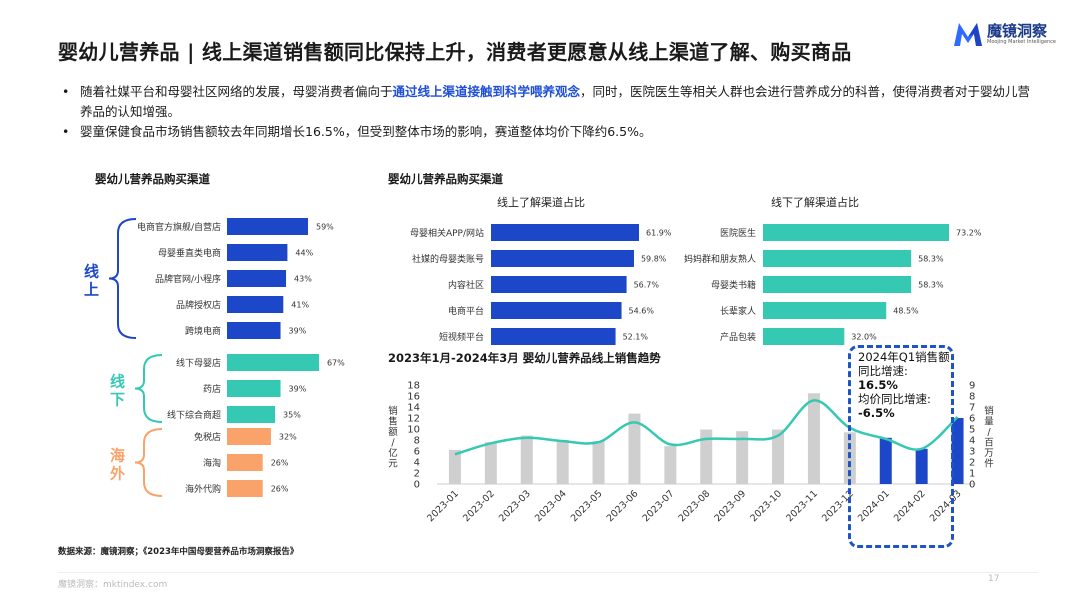  Describe the element at coordinates (647, 285) in the screenshot. I see `data-label: 56.7%` at that location.